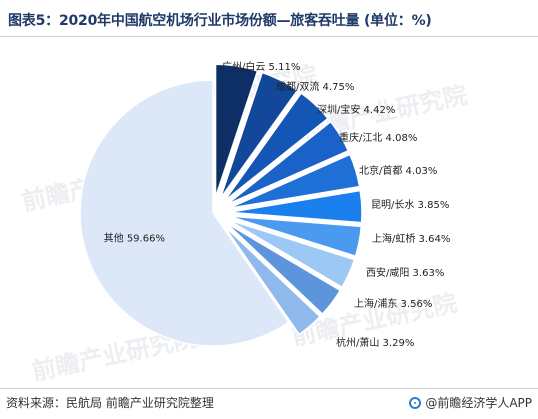  What do you see at coordinates (398, 170) in the screenshot?
I see `slice-label: 北京/首都 4.03%` at bounding box center [398, 170].